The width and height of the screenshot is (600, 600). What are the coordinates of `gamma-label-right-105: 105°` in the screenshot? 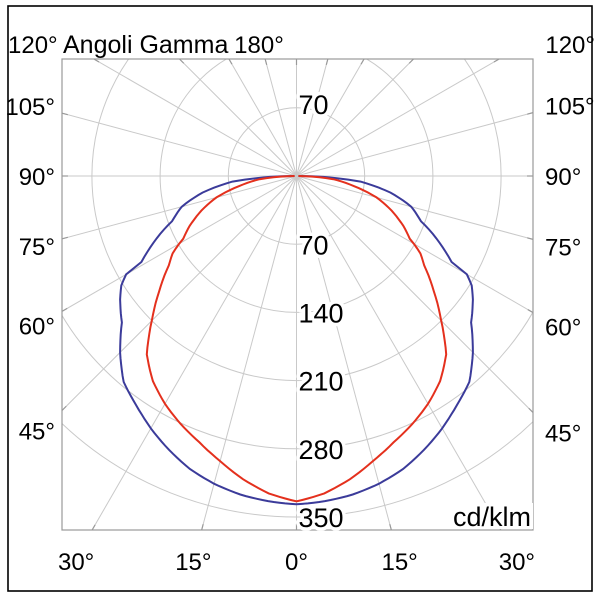 It's located at (570, 106).